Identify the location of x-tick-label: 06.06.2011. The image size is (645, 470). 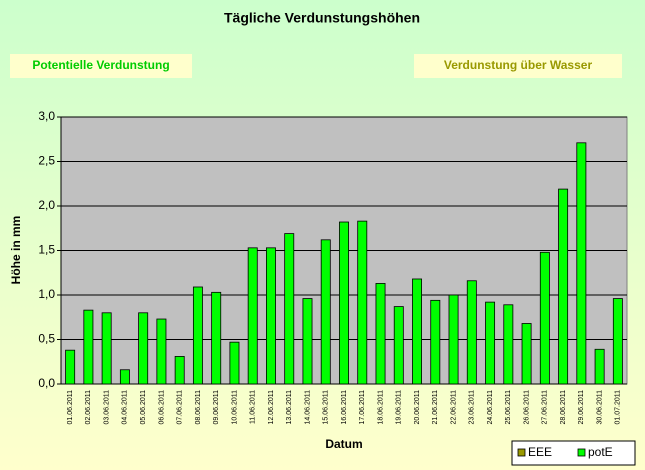
(161, 407).